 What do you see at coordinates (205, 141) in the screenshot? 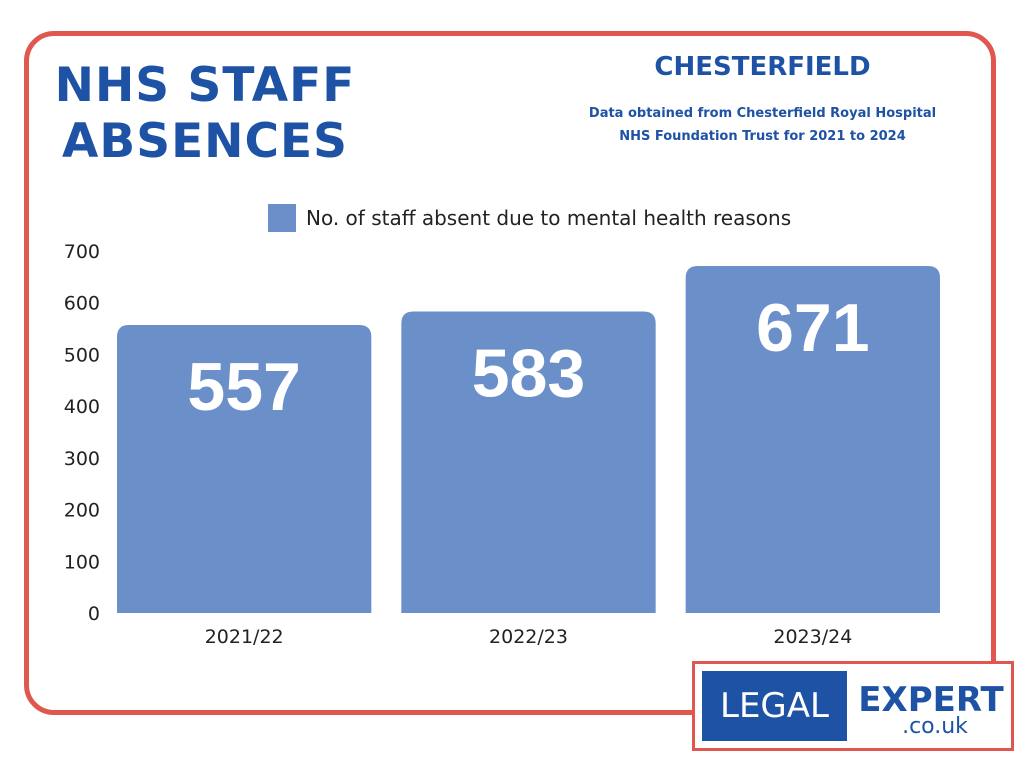
I see `title-line-2: ABSENCES` at bounding box center [205, 141].